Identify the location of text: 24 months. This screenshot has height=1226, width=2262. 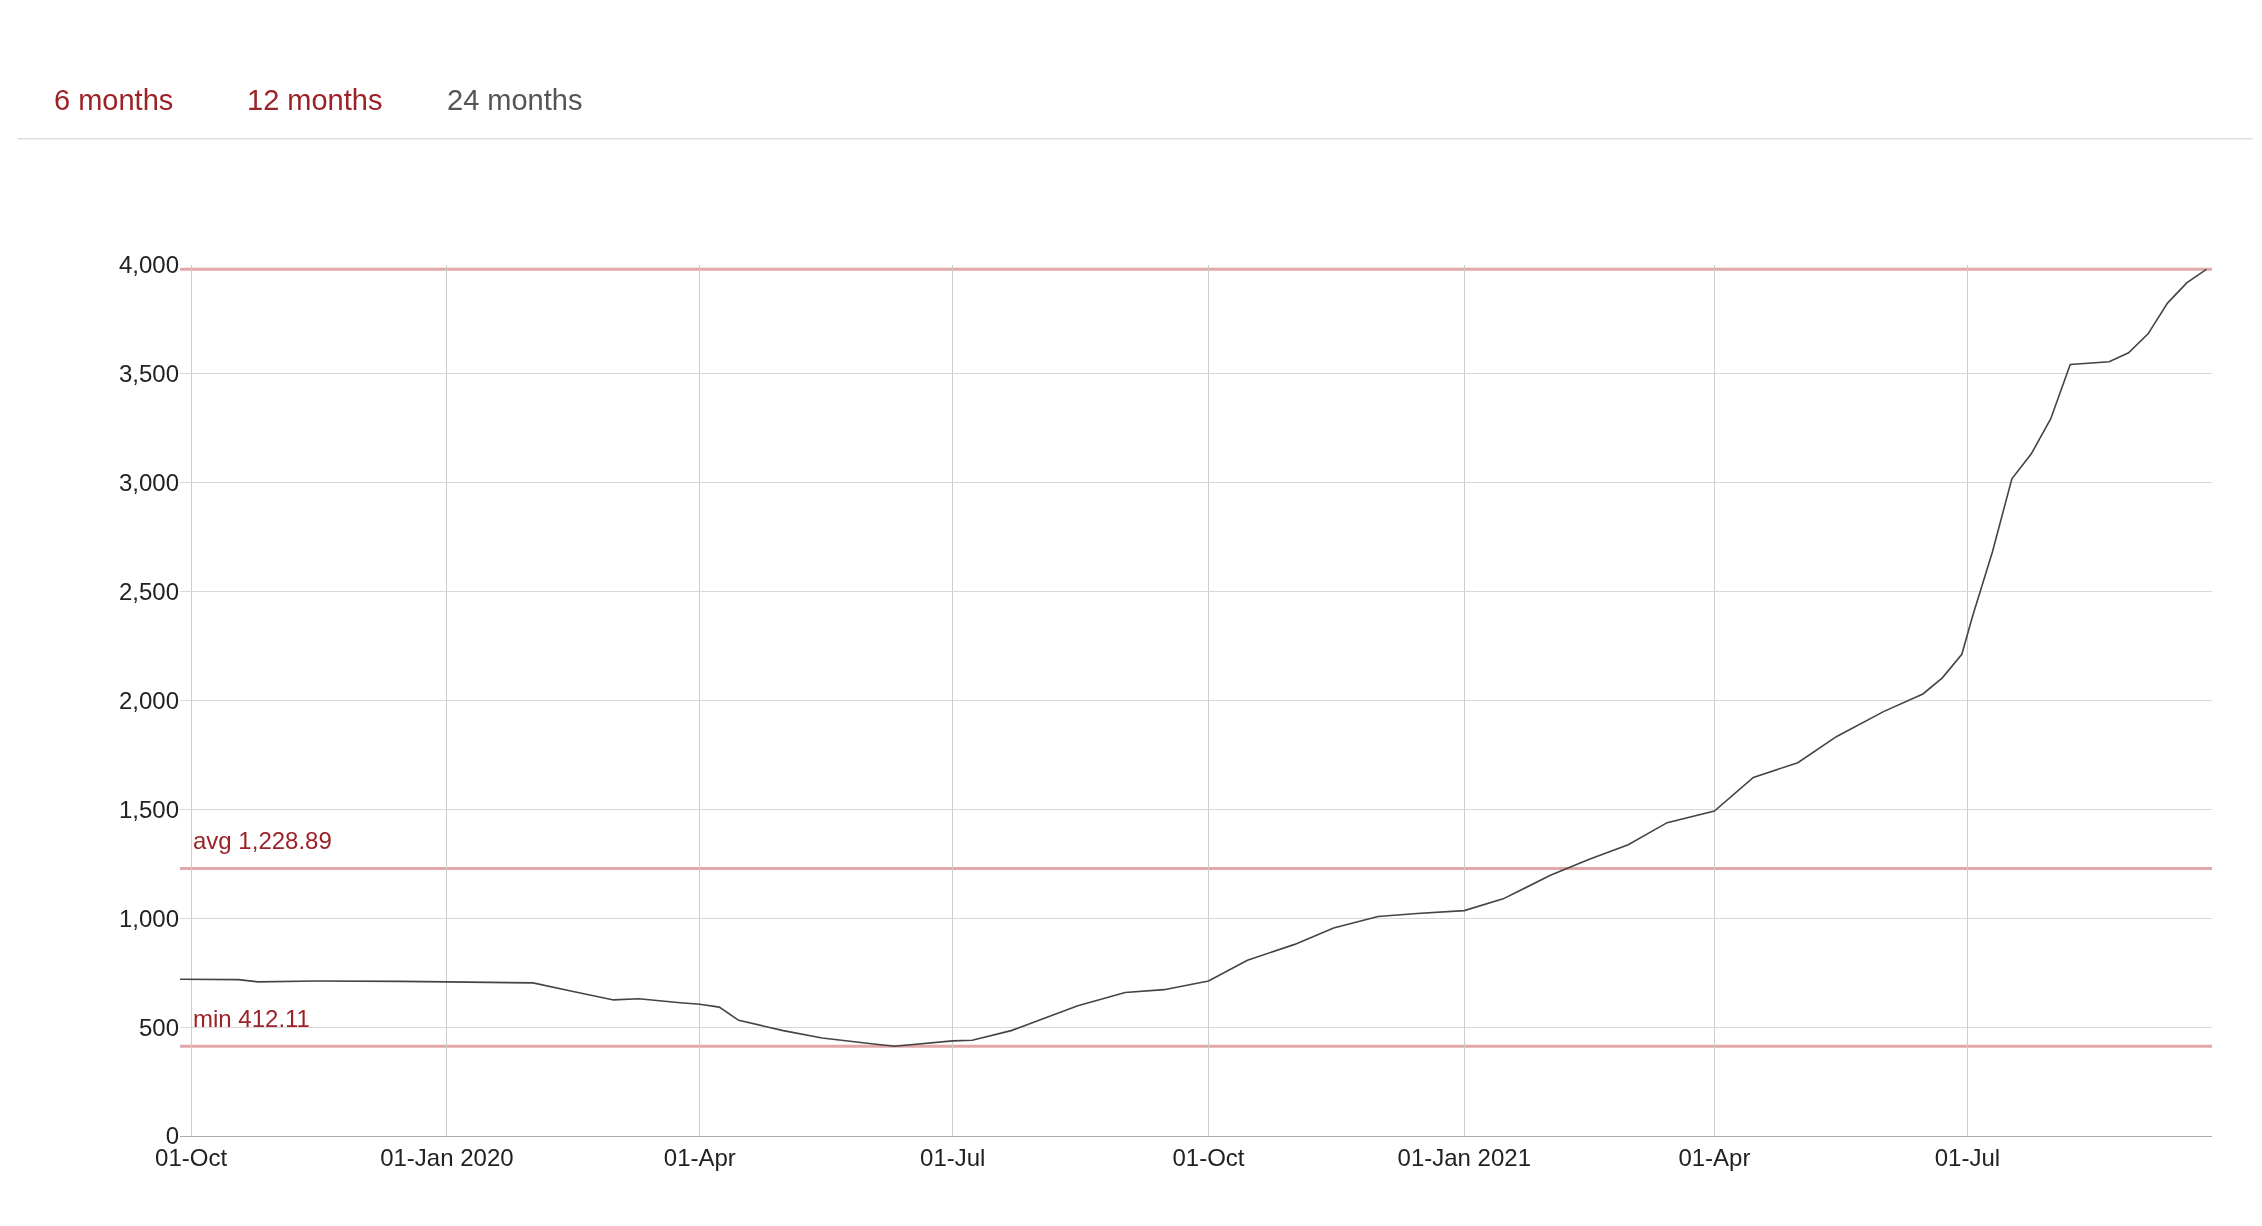
(515, 100).